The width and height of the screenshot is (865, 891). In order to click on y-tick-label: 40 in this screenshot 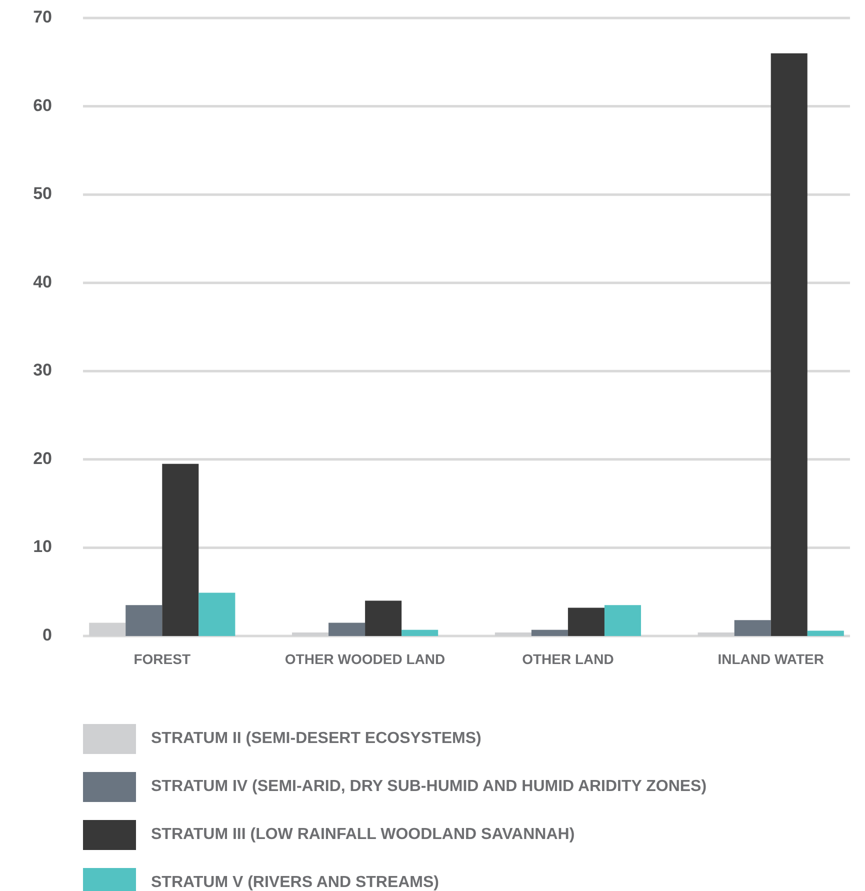, I will do `click(42, 282)`.